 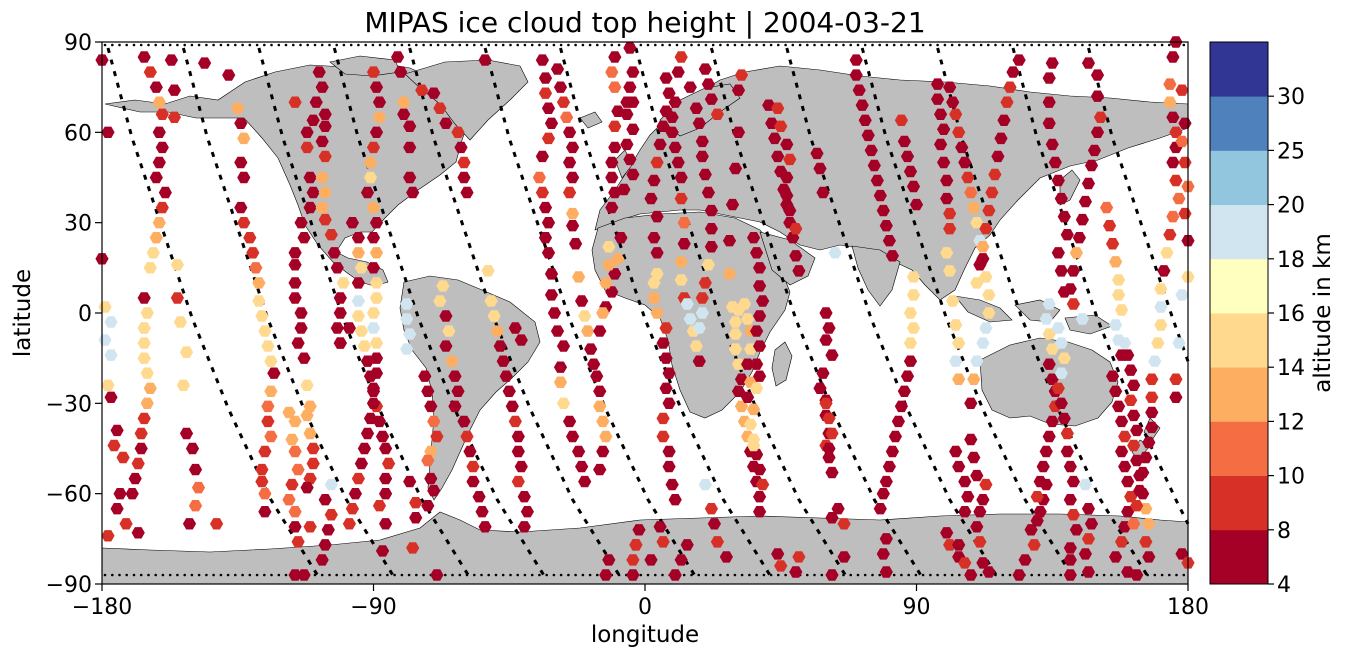 What do you see at coordinates (78, 224) in the screenshot?
I see `y-tick-label: 30` at bounding box center [78, 224].